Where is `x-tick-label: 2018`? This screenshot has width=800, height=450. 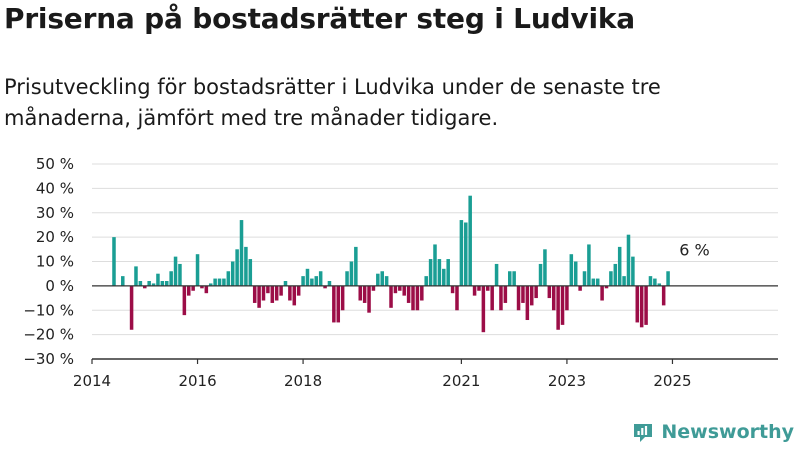 x-tick-label: 2018 is located at coordinates (303, 381).